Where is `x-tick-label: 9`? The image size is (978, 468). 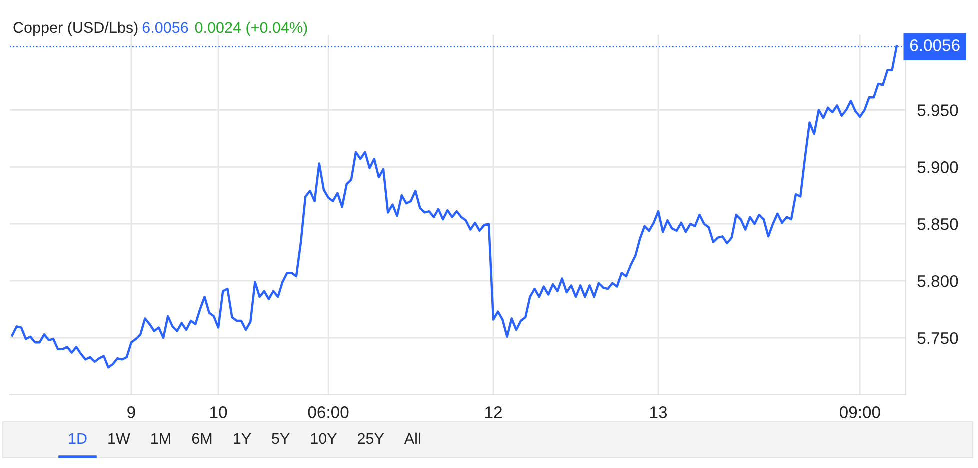 x-tick-label: 9 is located at coordinates (132, 412).